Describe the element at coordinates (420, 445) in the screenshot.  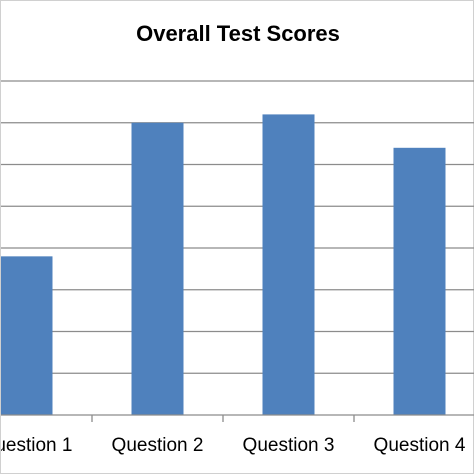
I see `x-tick-label: Question 4` at that location.